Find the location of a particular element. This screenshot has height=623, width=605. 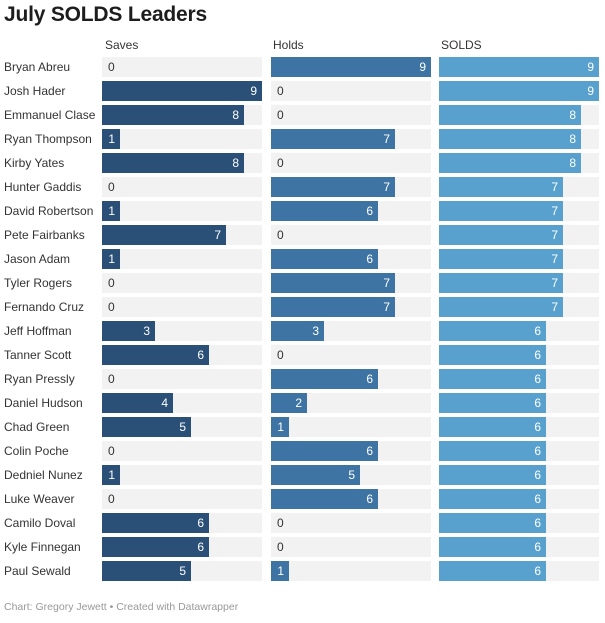

solds-track: 9 is located at coordinates (519, 67).